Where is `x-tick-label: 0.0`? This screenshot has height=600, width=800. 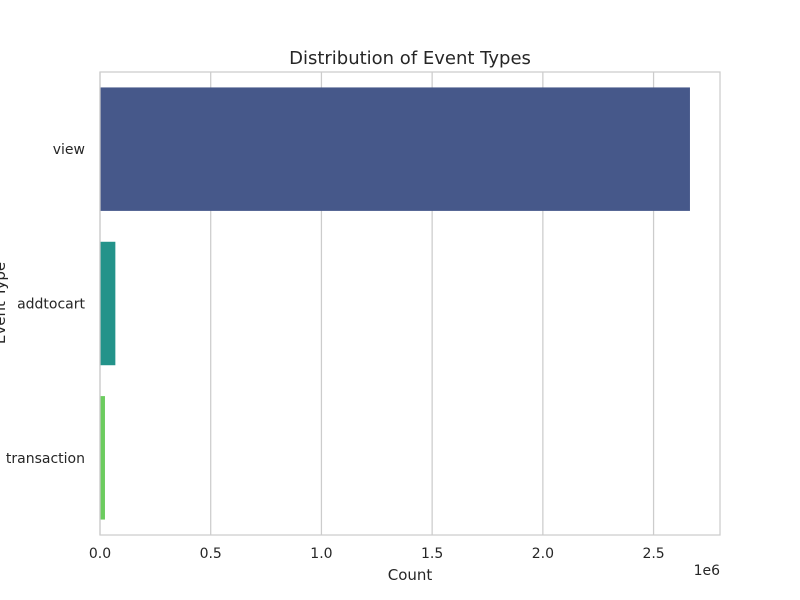 x-tick-label: 0.0 is located at coordinates (100, 554).